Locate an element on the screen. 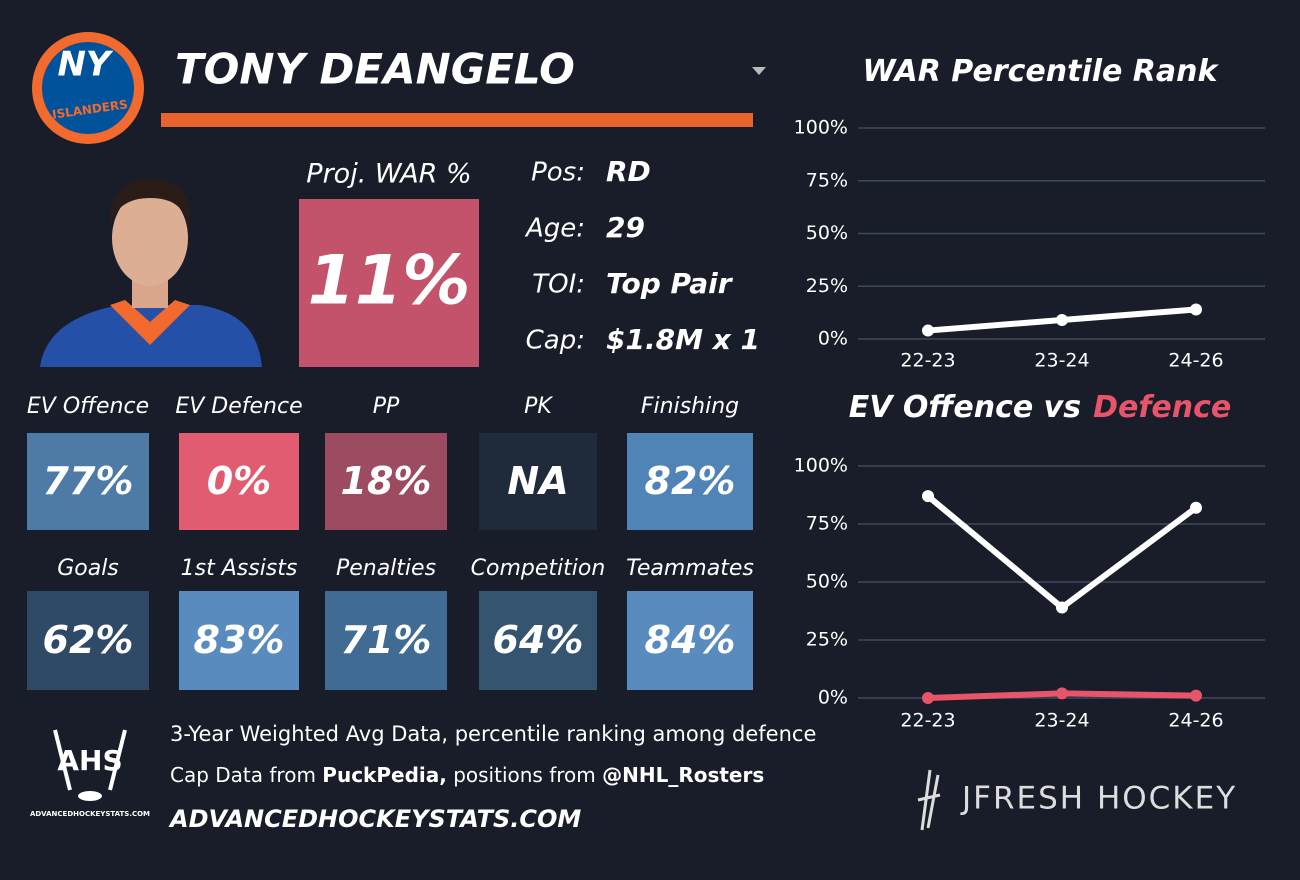 The image size is (1300, 880). brand: JFRESH HOCKEY is located at coordinates (1098, 799).